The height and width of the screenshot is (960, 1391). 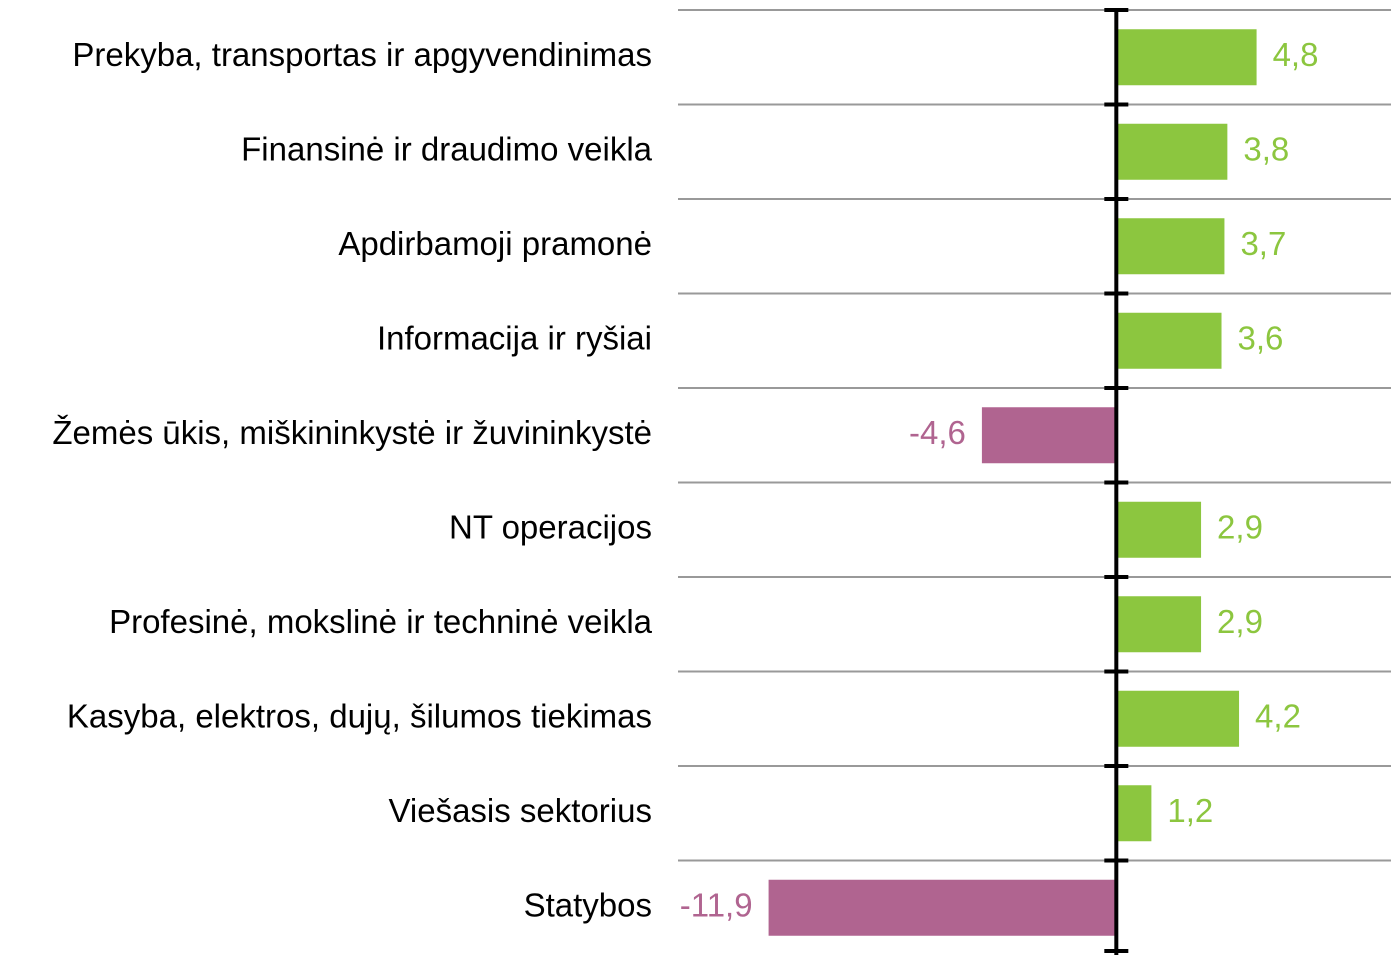 What do you see at coordinates (1266, 148) in the screenshot?
I see `value-label: 3,8` at bounding box center [1266, 148].